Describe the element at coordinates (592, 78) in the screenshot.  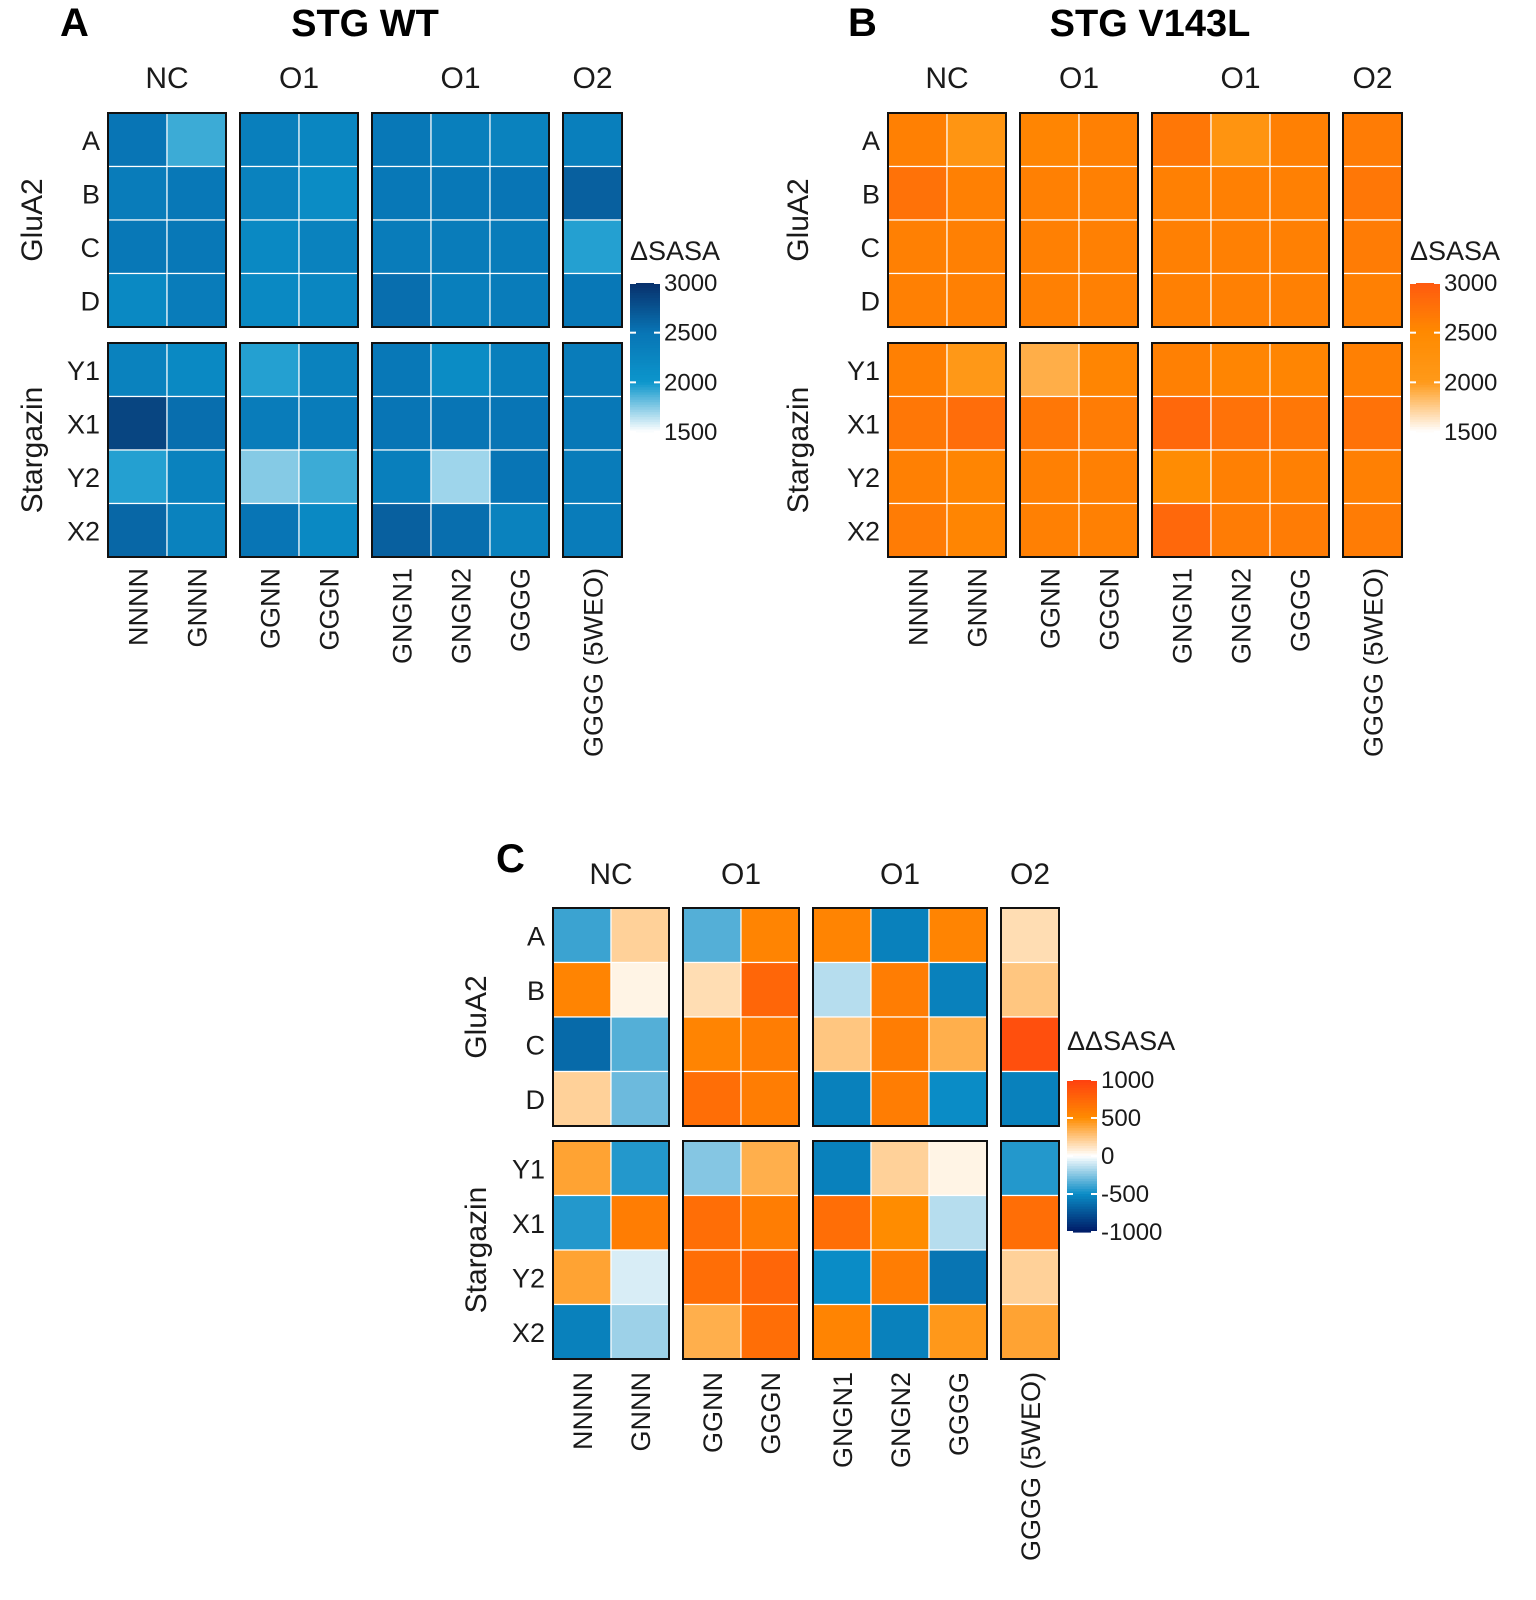
I see `group-label: O2` at that location.